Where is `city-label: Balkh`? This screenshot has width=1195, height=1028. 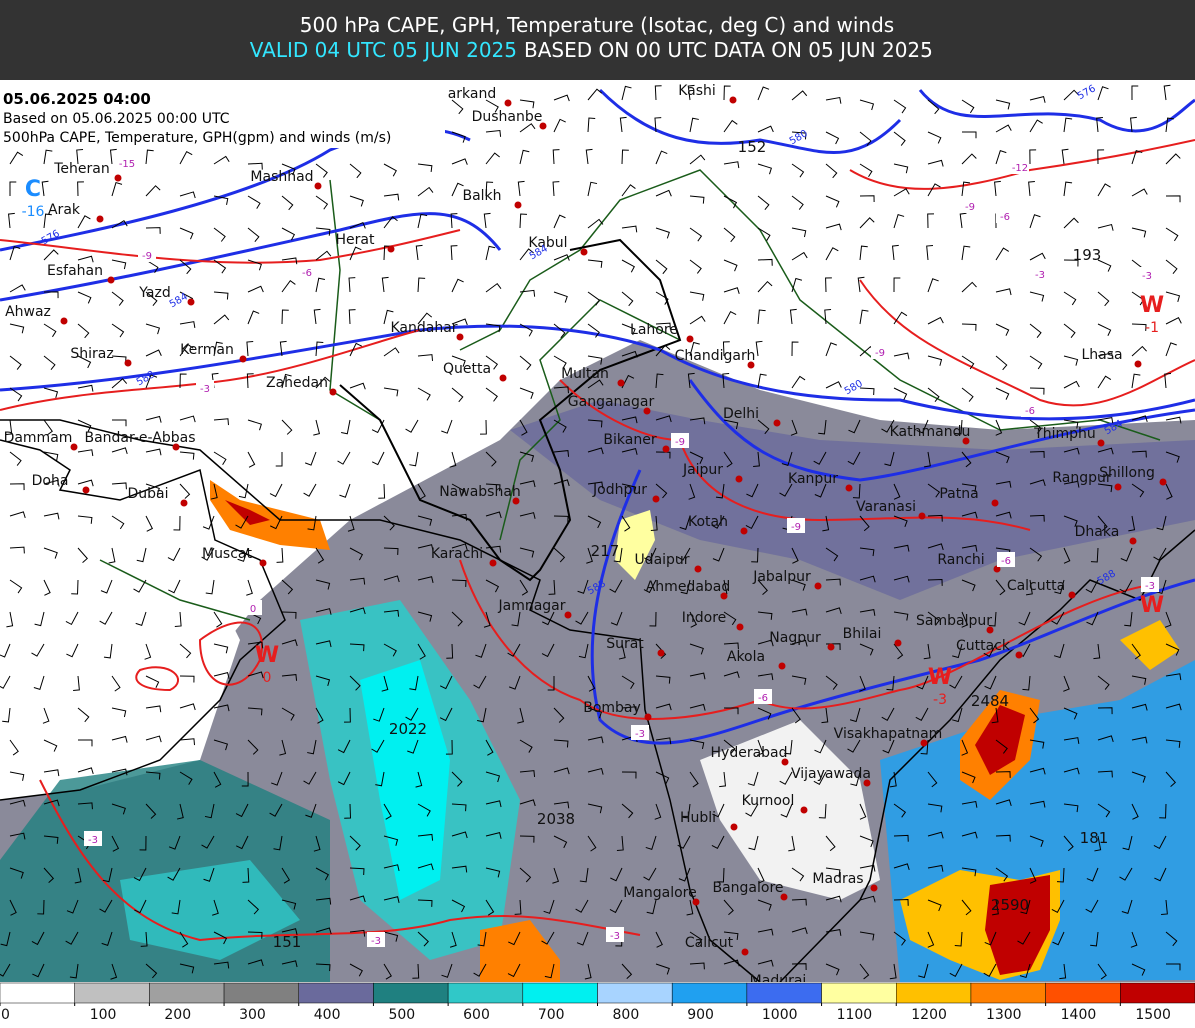 city-label: Balkh is located at coordinates (481, 196).